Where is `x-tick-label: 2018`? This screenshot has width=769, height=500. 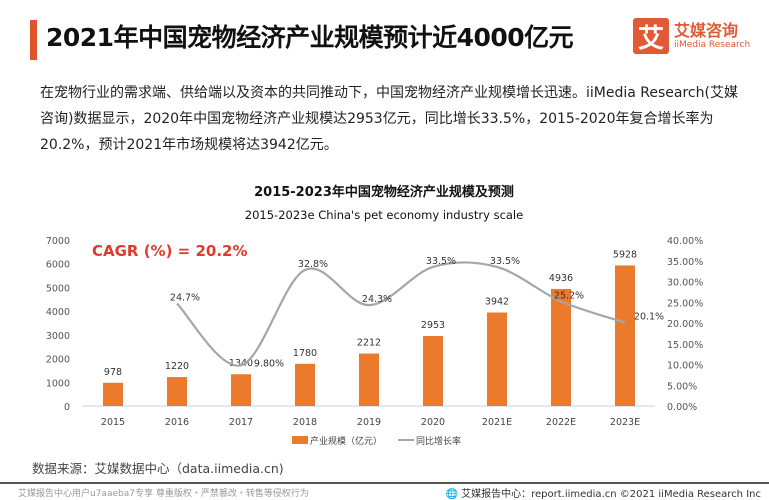 x-tick-label: 2018 is located at coordinates (305, 422).